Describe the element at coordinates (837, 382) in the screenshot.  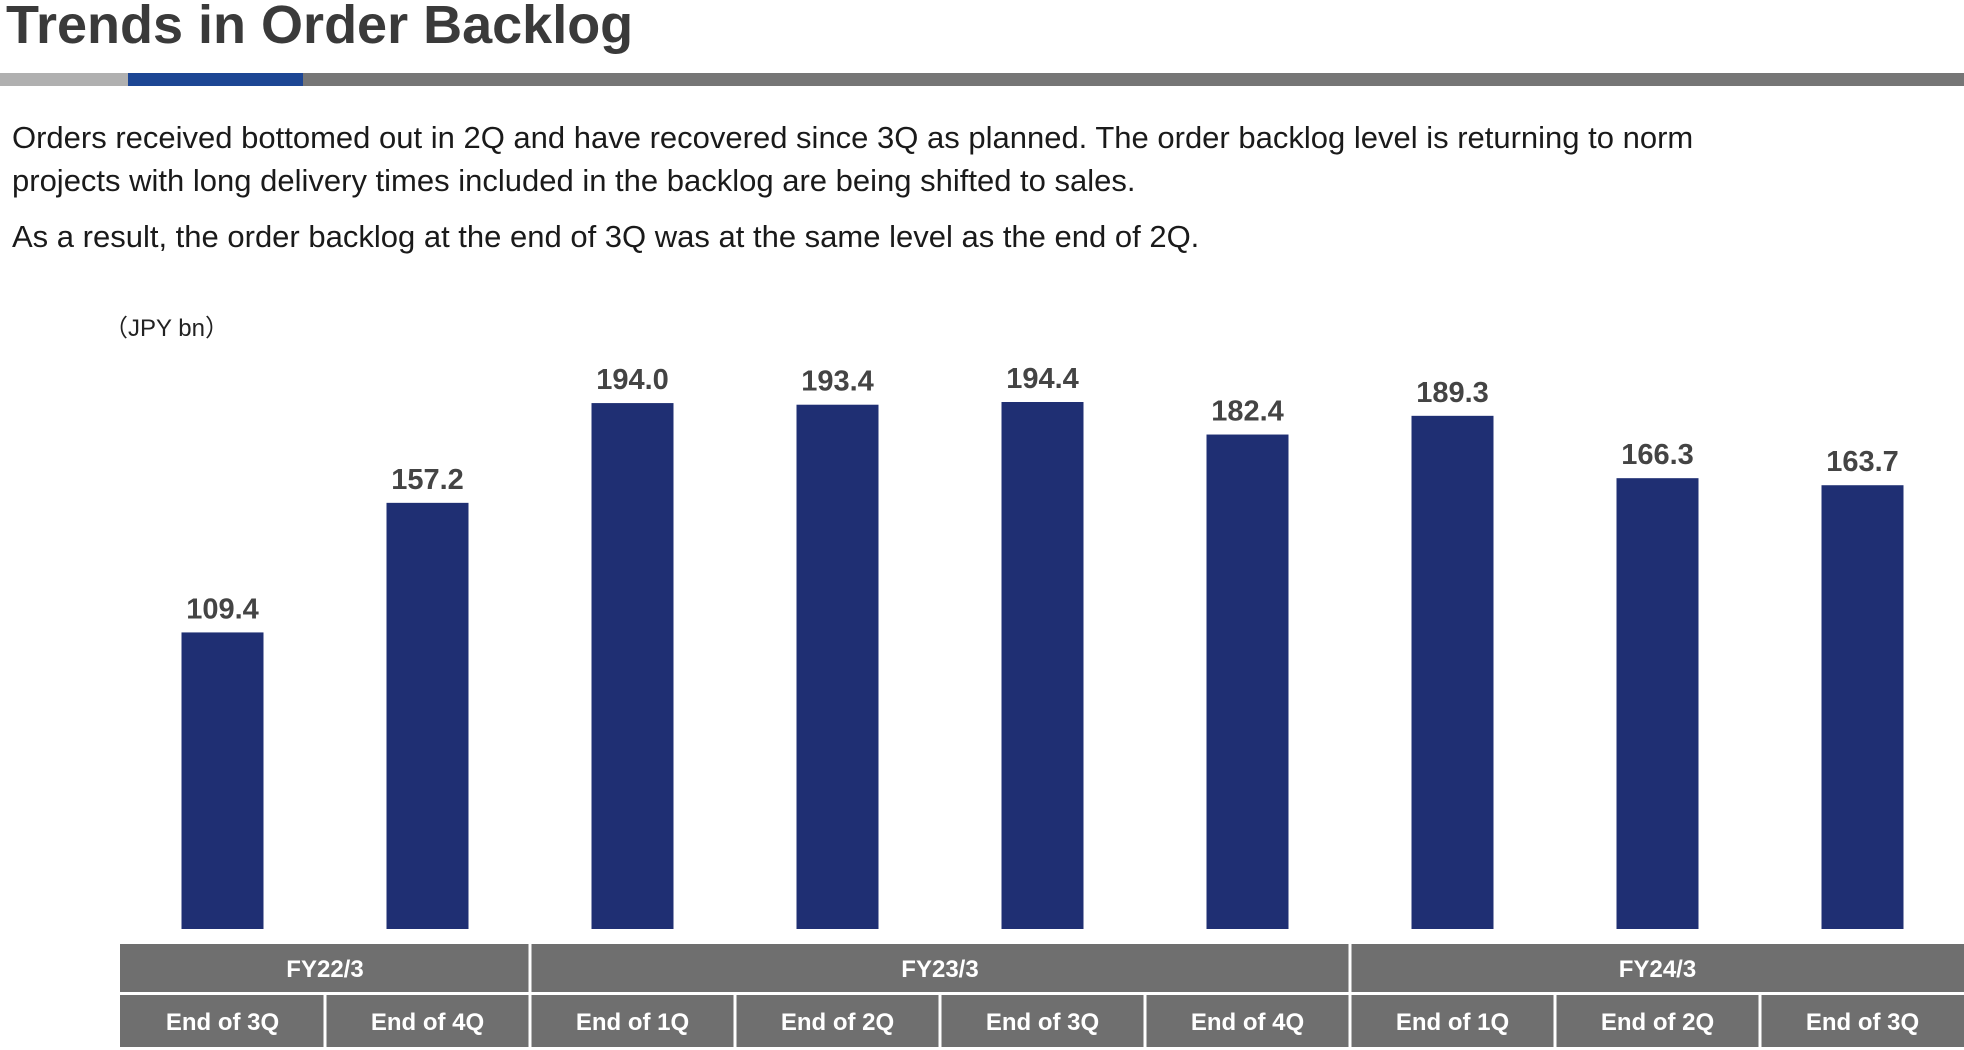
I see `value-label: 193.4` at that location.